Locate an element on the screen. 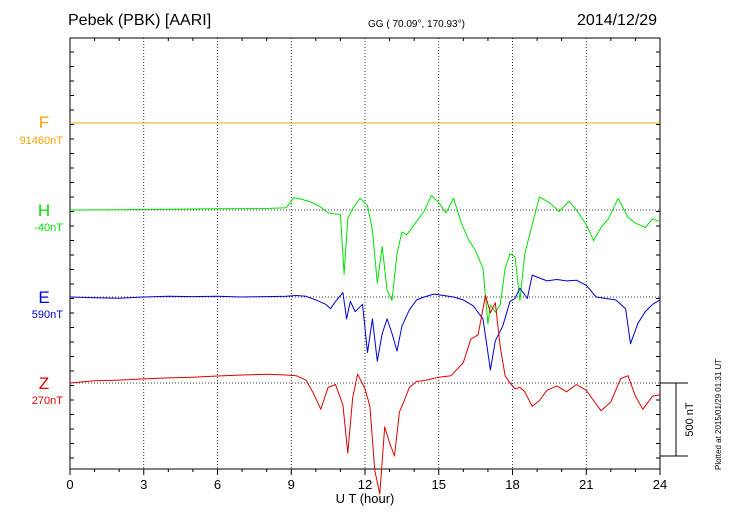  series-label-z: Z is located at coordinates (44, 383).